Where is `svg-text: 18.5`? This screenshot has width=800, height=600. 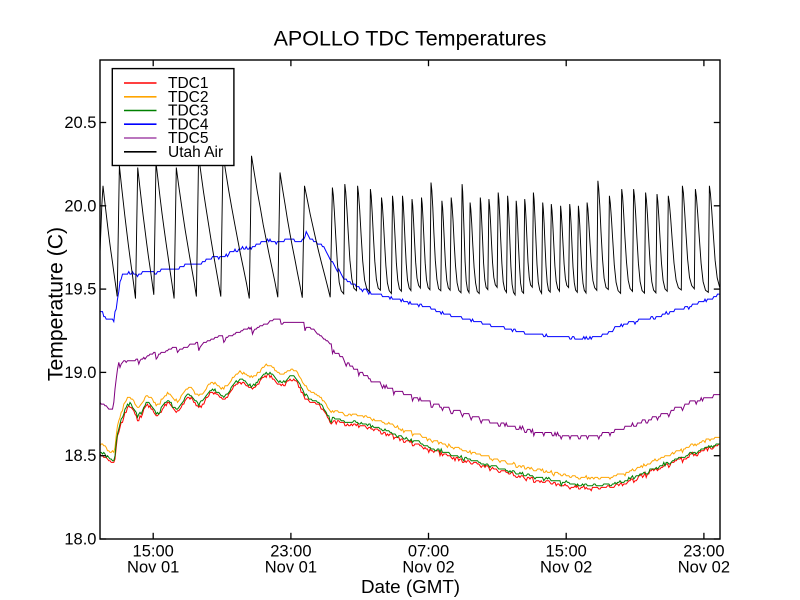 svg-text: 18.5 is located at coordinates (80, 456).